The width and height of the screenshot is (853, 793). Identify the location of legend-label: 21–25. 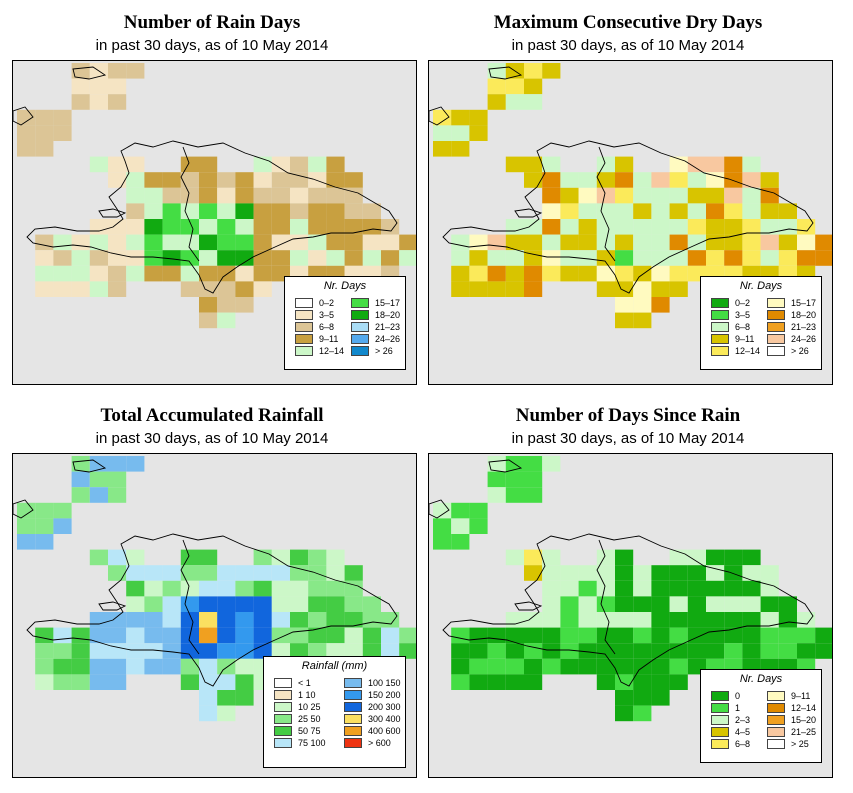
(804, 732).